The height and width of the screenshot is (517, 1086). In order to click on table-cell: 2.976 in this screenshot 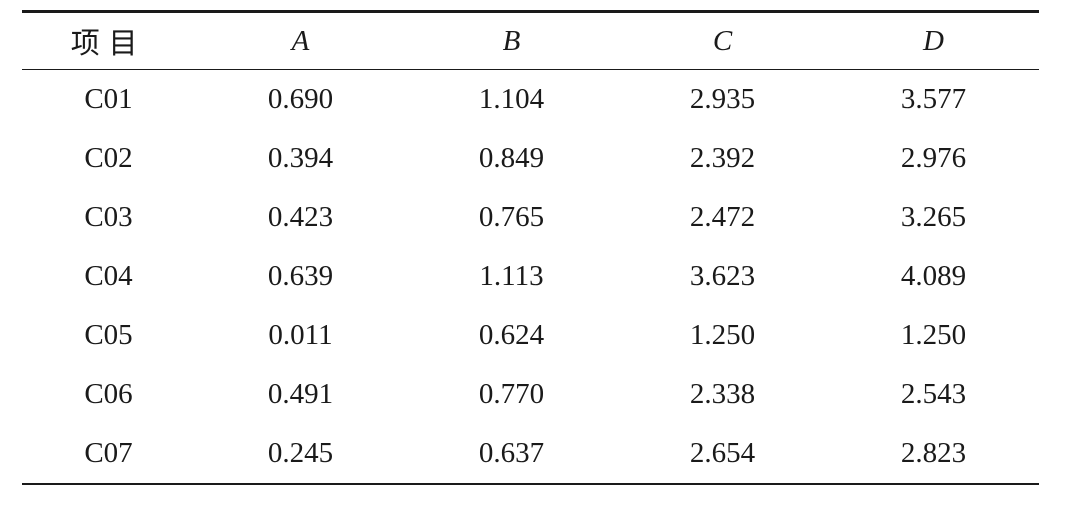, I will do `click(933, 158)`.